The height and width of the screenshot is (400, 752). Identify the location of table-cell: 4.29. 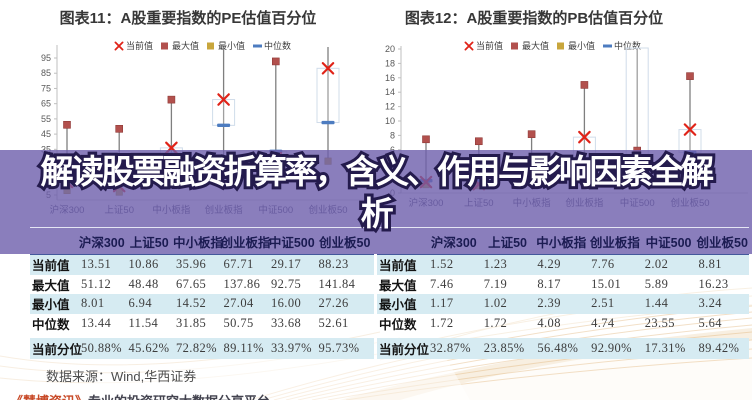
(549, 264).